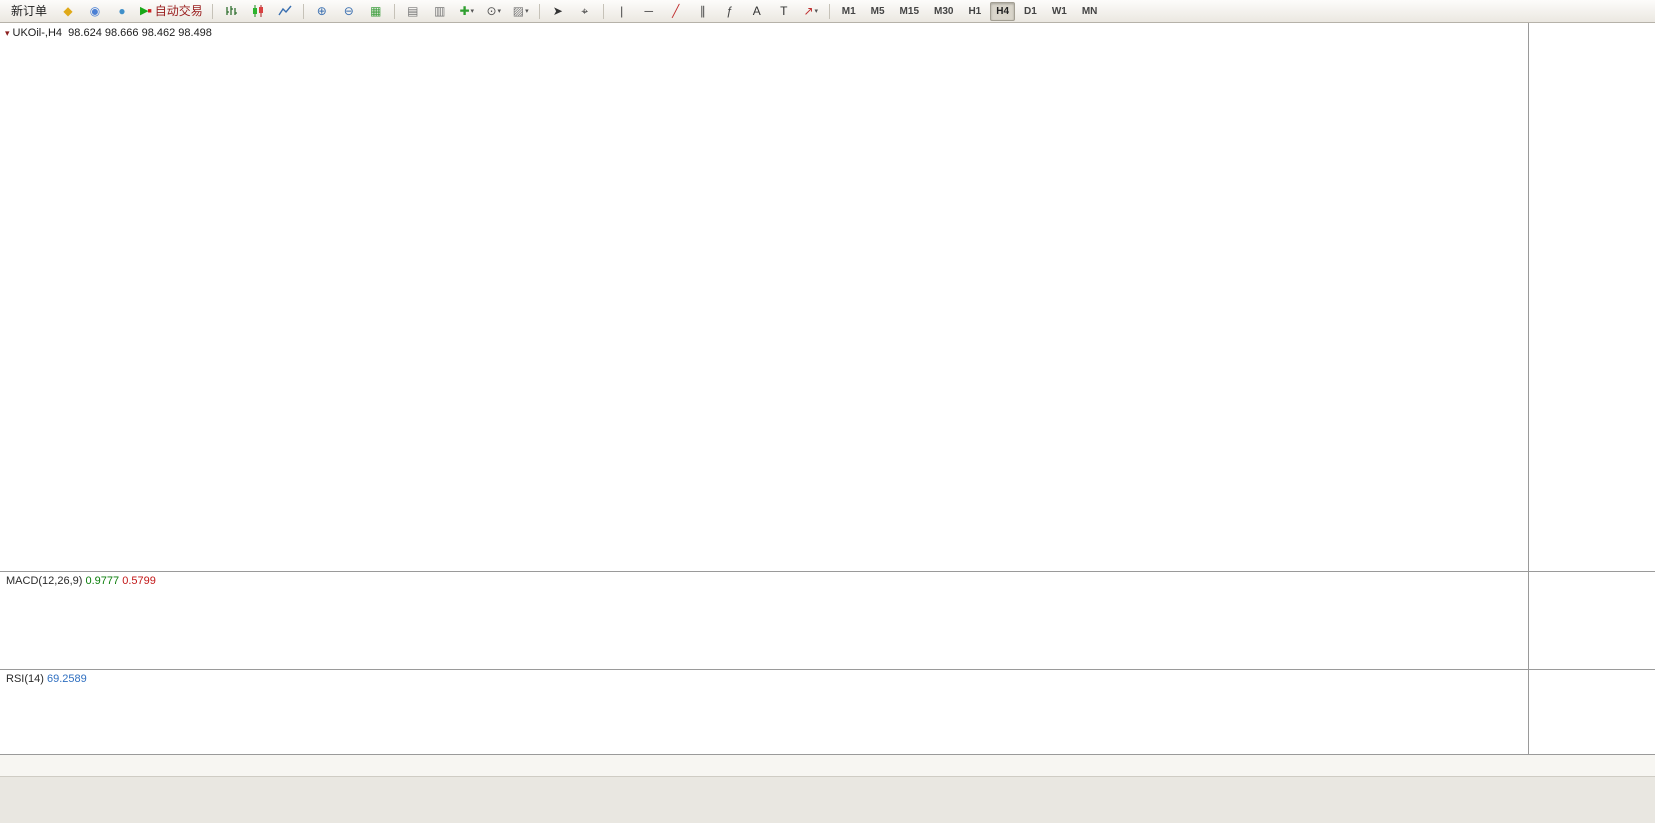  What do you see at coordinates (827, 765) in the screenshot?
I see `time-axis` at bounding box center [827, 765].